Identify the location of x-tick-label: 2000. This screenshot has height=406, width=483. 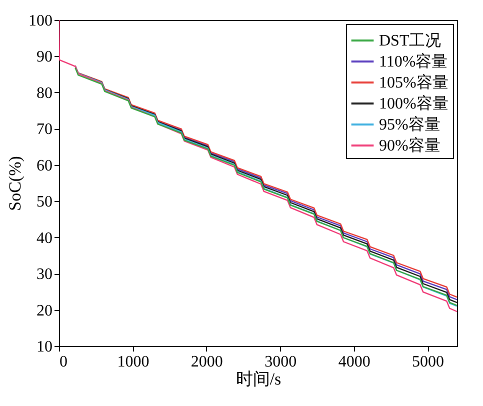
(206, 362).